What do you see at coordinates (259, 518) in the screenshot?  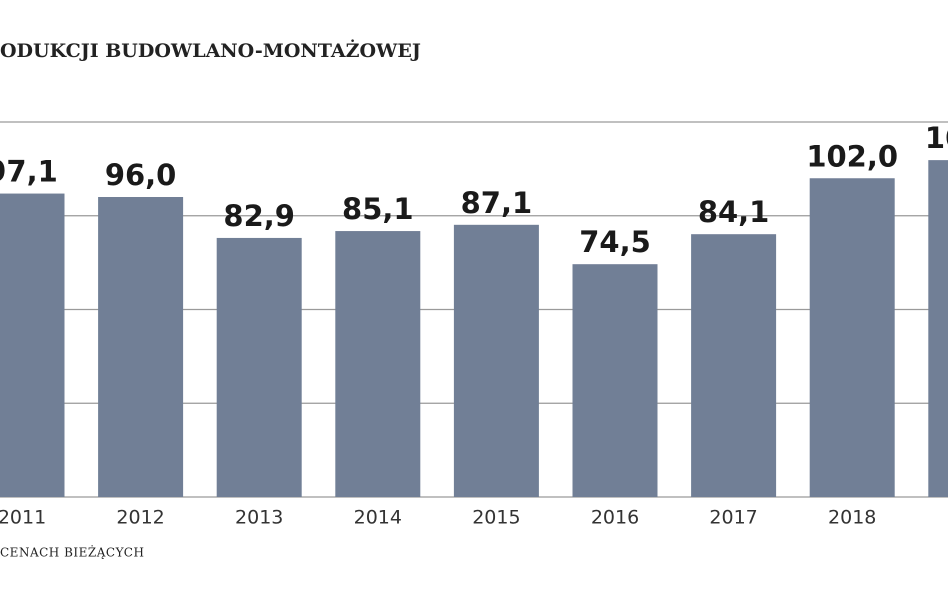 I see `x-tick-label: 2013` at bounding box center [259, 518].